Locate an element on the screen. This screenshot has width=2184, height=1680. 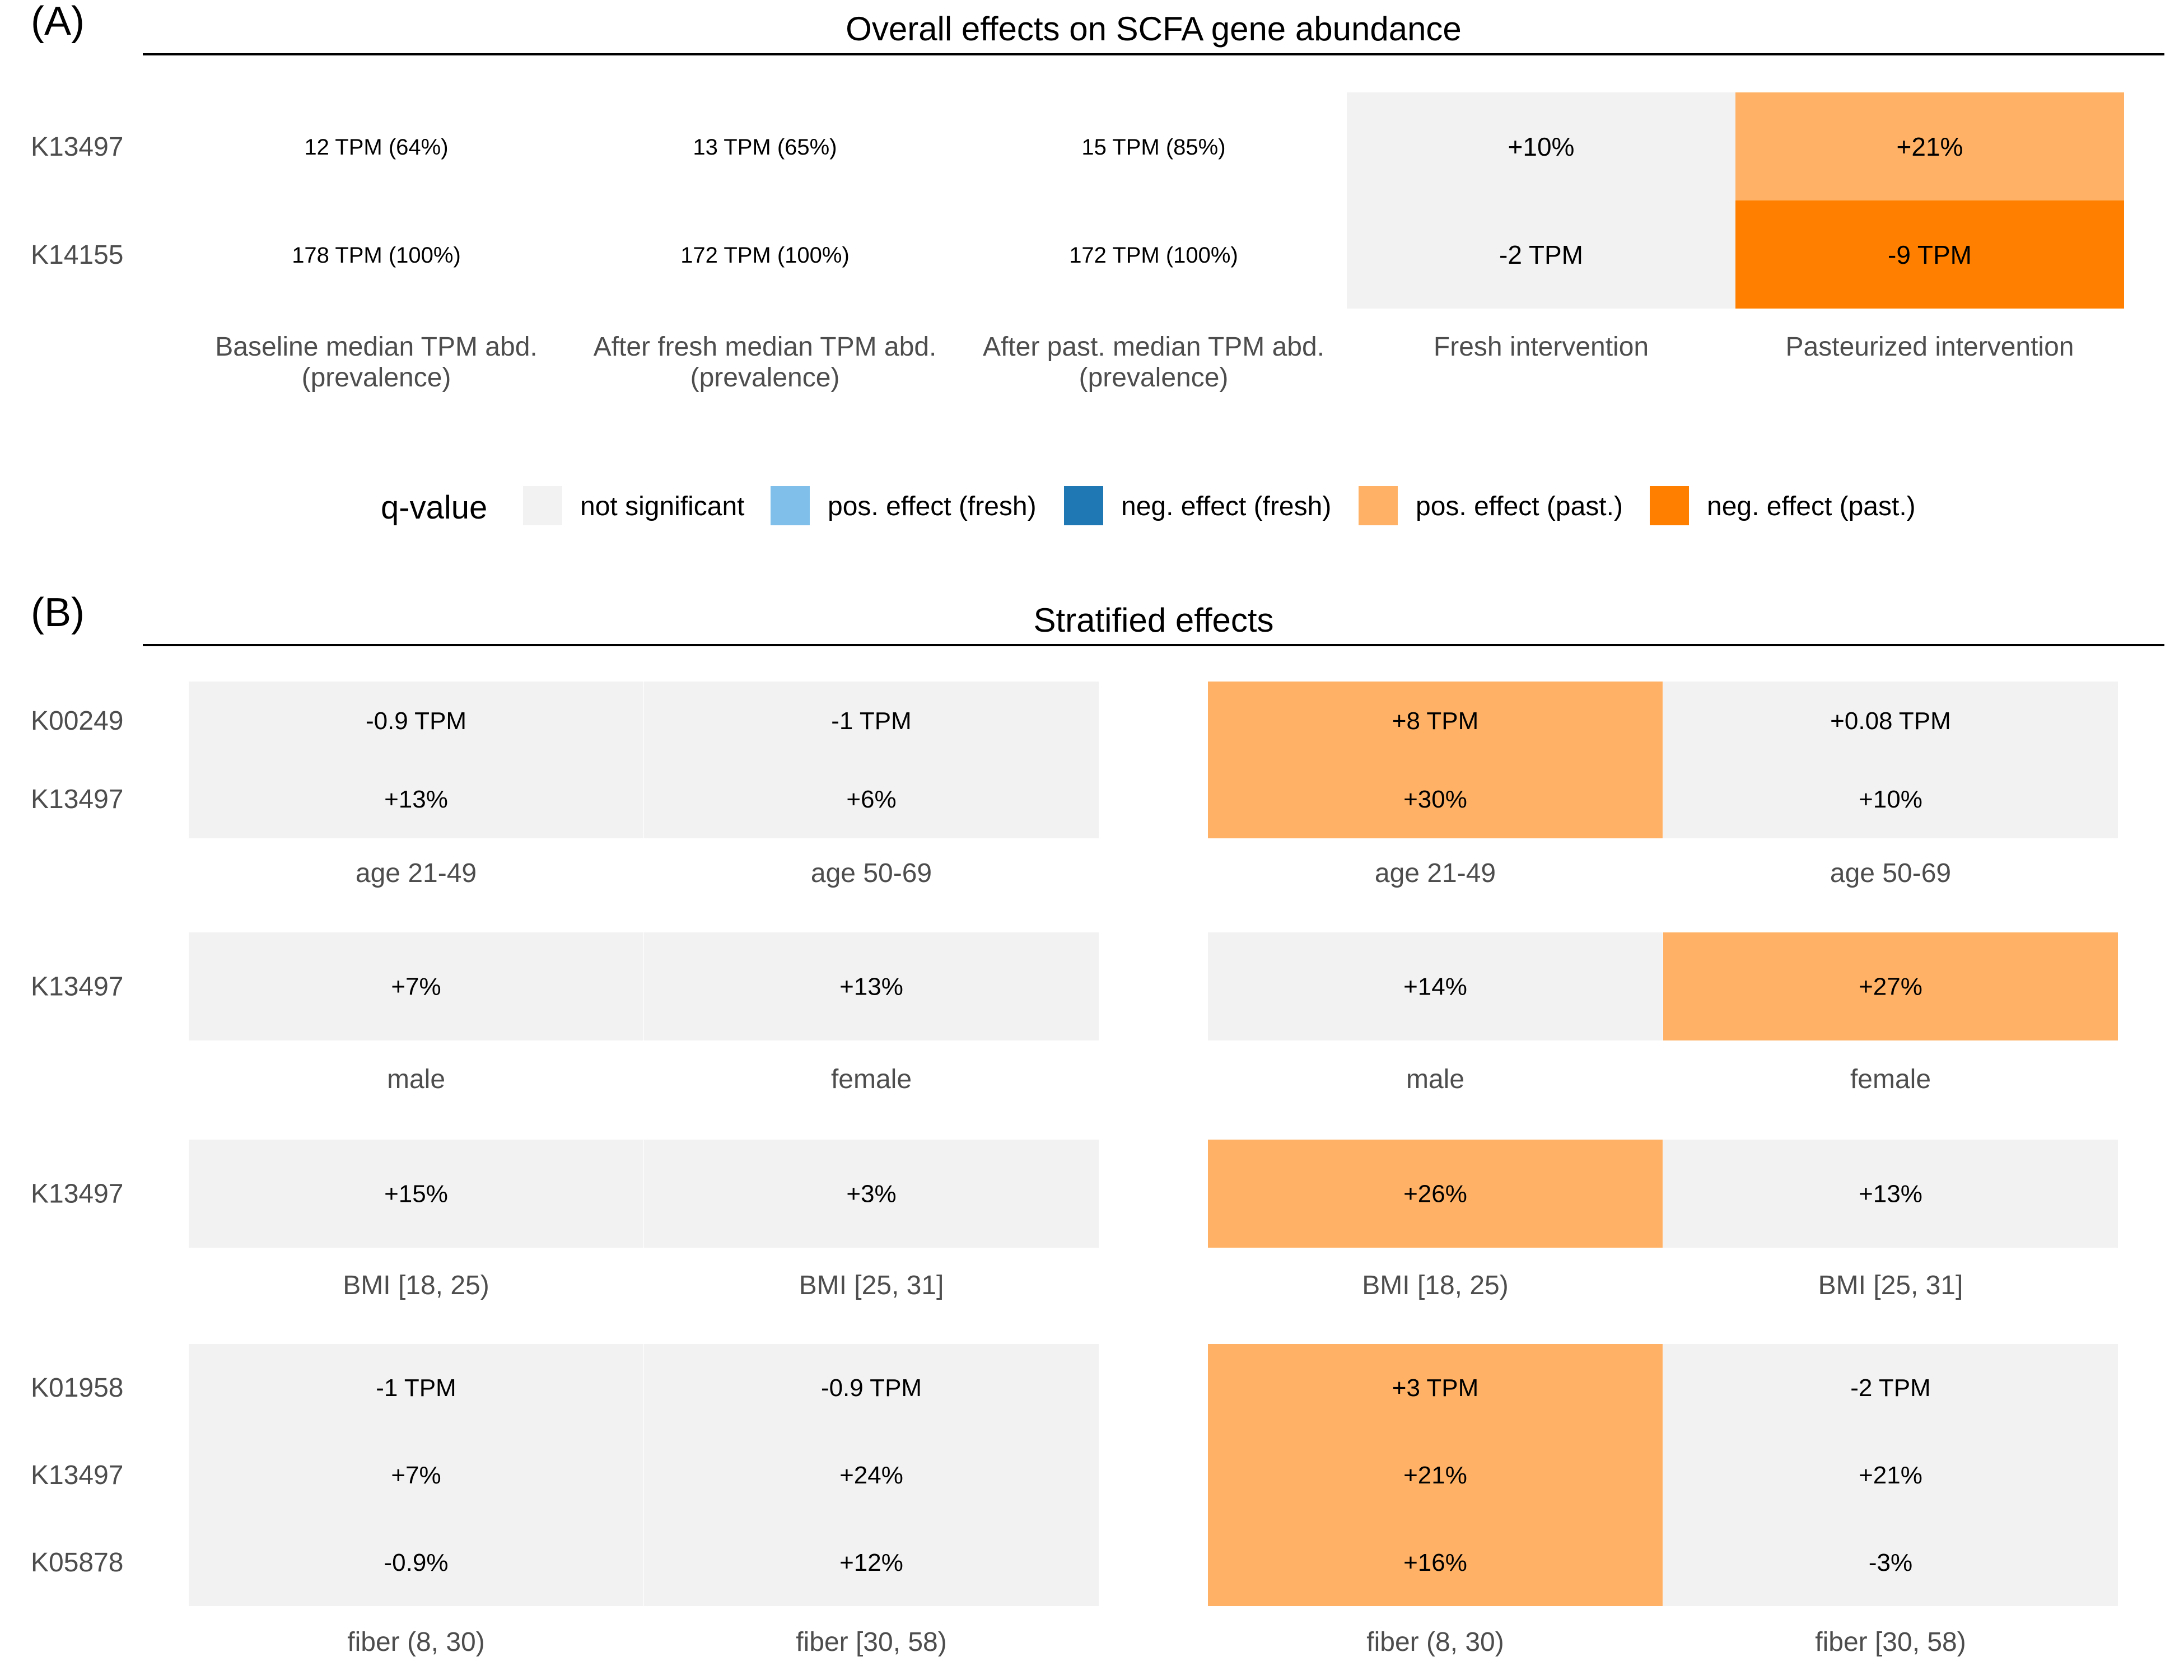
panel-b-cell-label-pasteurized: +21% is located at coordinates (1891, 1476).